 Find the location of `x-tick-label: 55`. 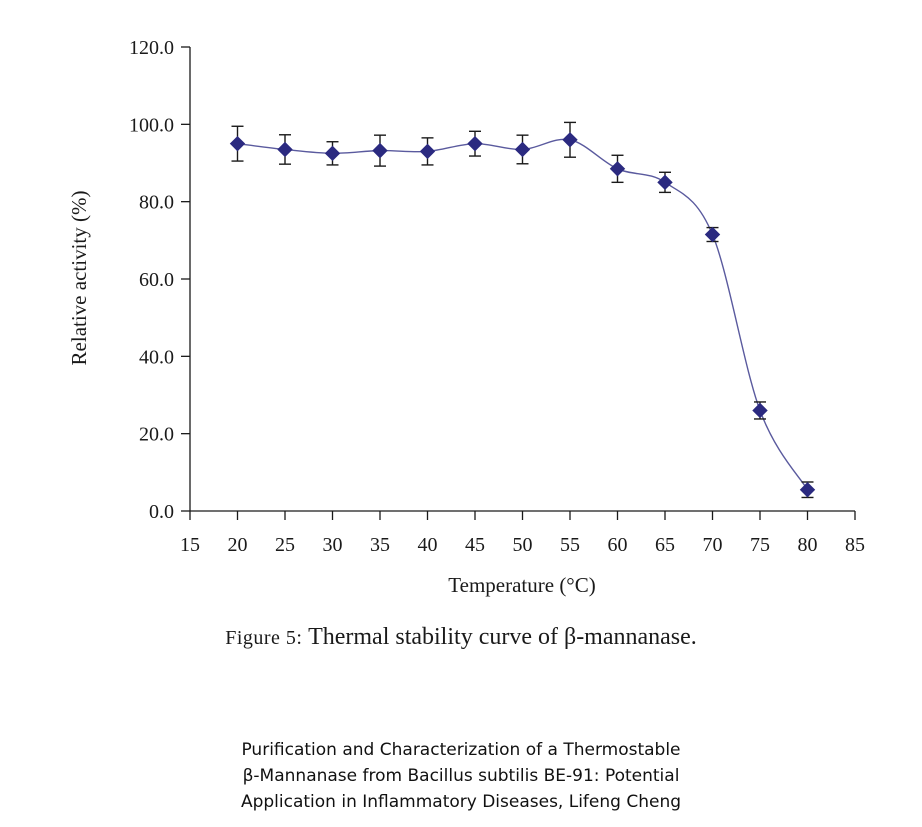

x-tick-label: 55 is located at coordinates (570, 545).